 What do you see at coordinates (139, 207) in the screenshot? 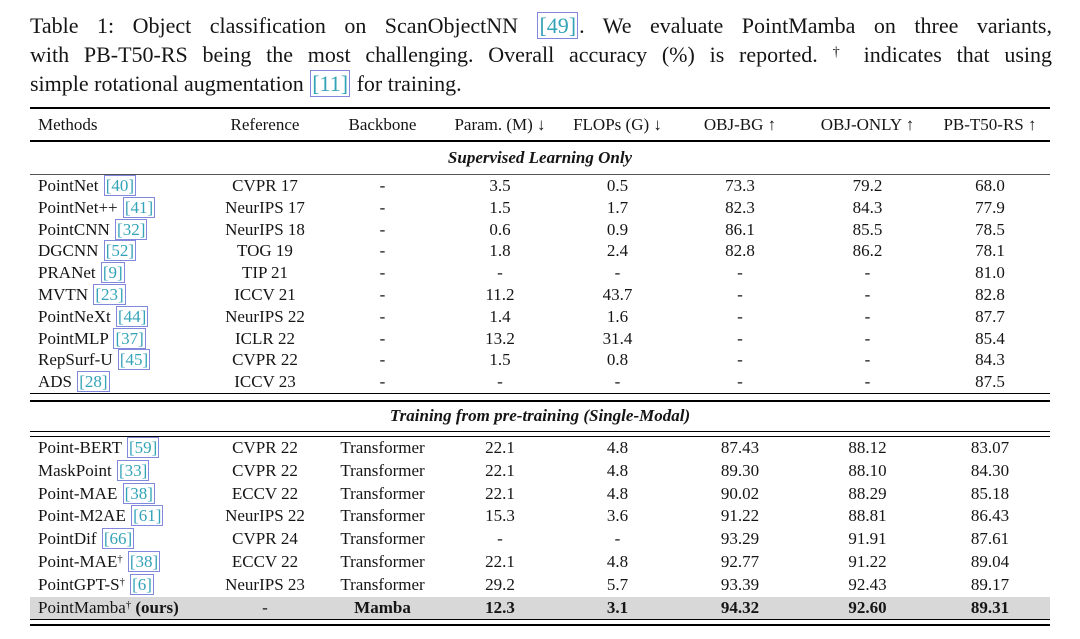
I see `citation-link: [41]` at bounding box center [139, 207].